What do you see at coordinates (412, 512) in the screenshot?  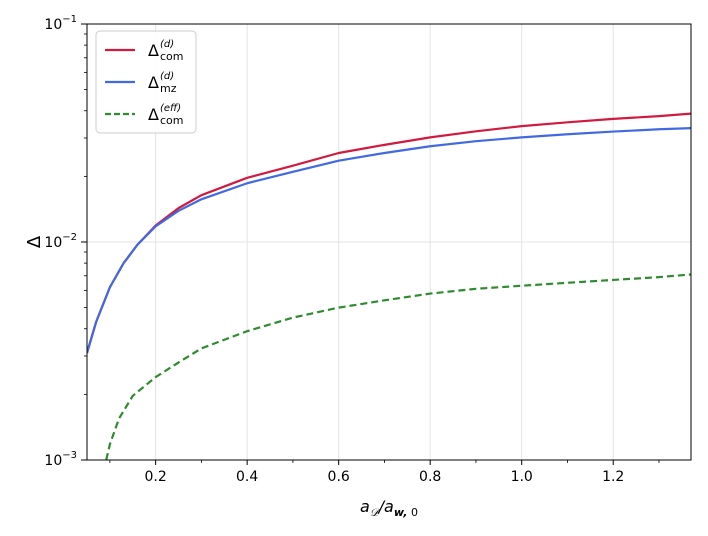 I see `x-label-sub3: 0` at bounding box center [412, 512].